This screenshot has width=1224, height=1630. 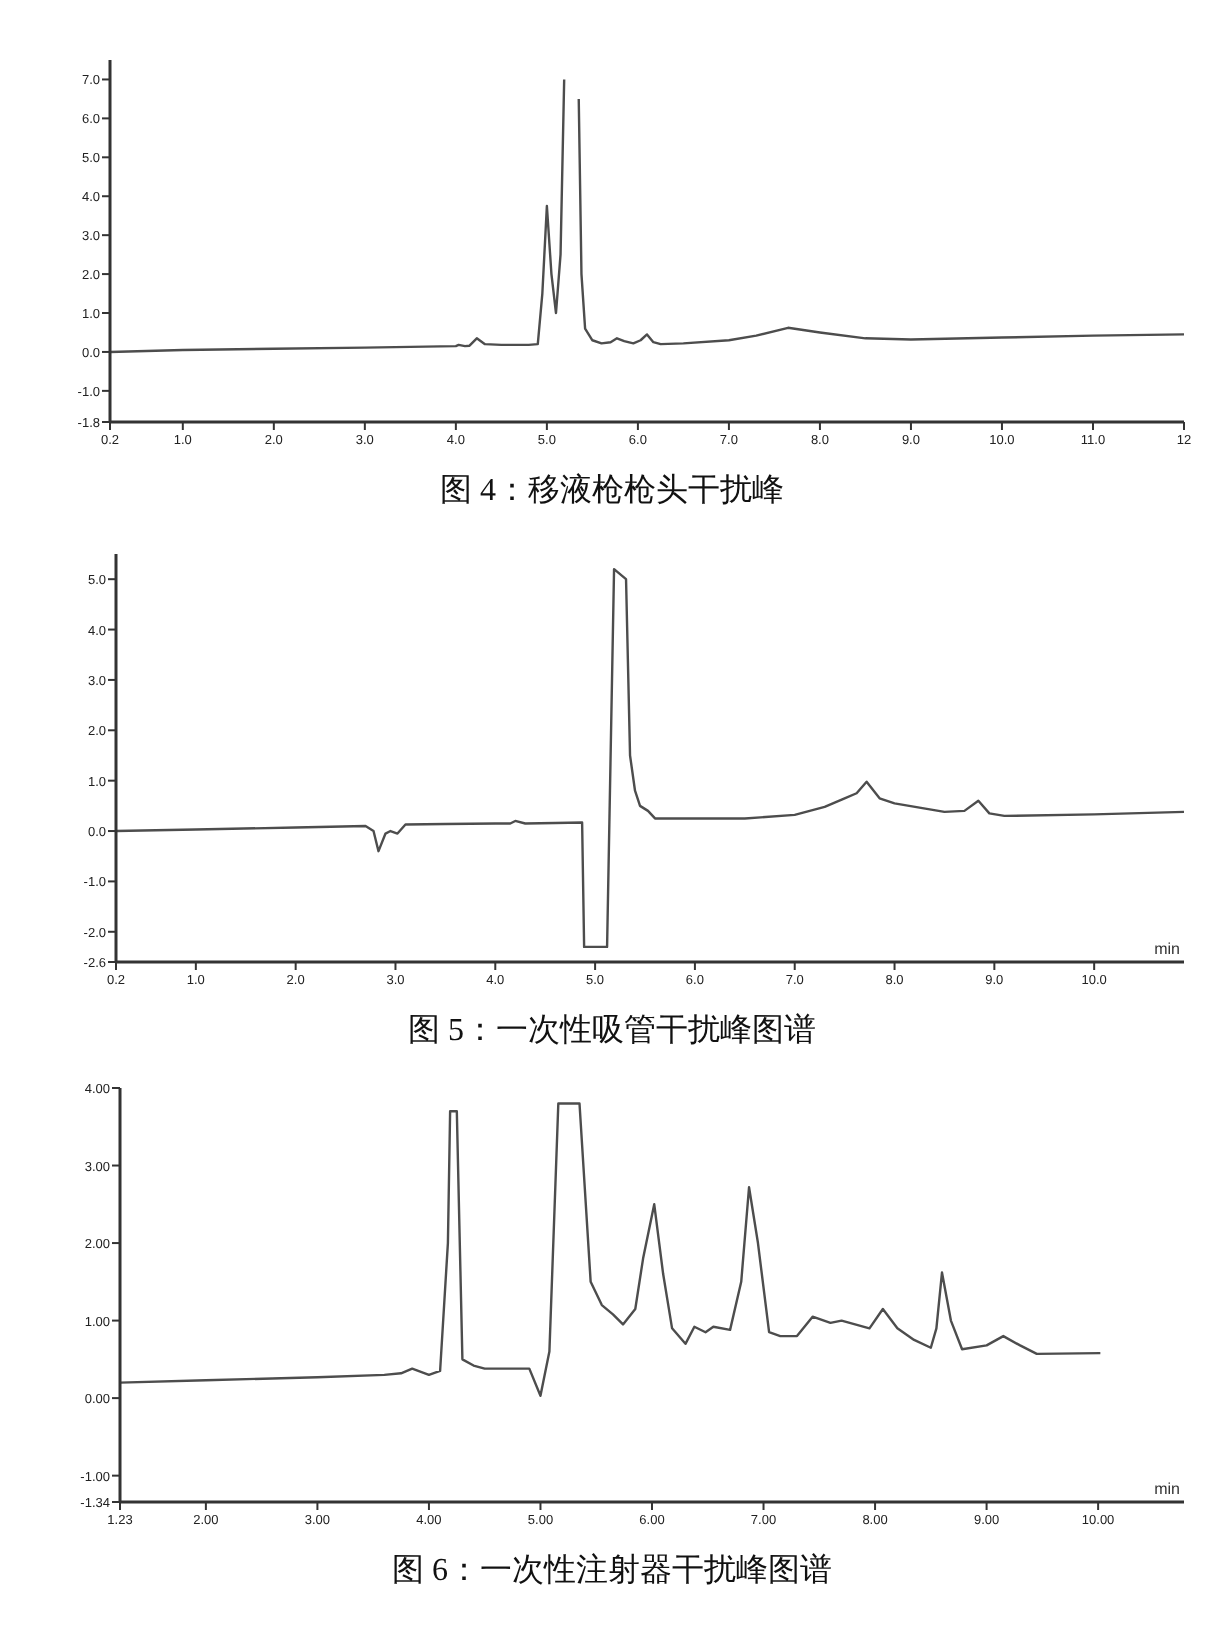 What do you see at coordinates (612, 1030) in the screenshot?
I see `text: 图 5：一次性吸管干扰峰图谱` at bounding box center [612, 1030].